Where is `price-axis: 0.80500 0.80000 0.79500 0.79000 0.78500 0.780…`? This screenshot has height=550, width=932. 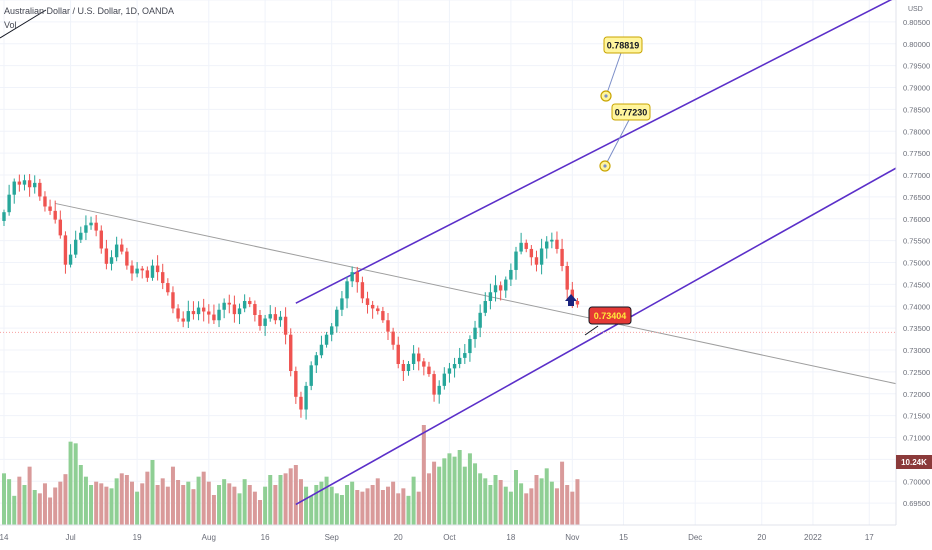
price-axis: 0.80500 0.80000 0.79500 0.79000 0.78500 0.780… is located at coordinates (913, 275).